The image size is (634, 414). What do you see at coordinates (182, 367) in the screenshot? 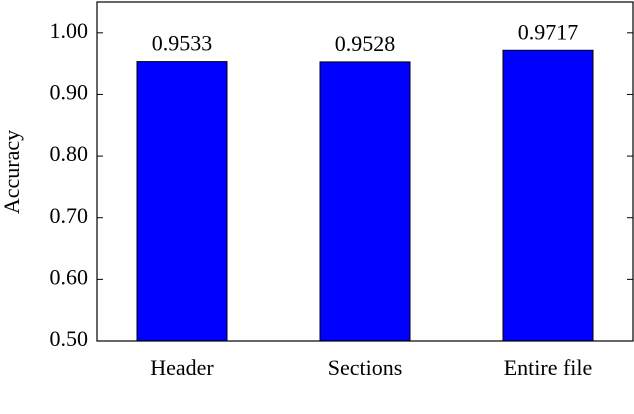
I see `x-tick-label: Header` at bounding box center [182, 367].